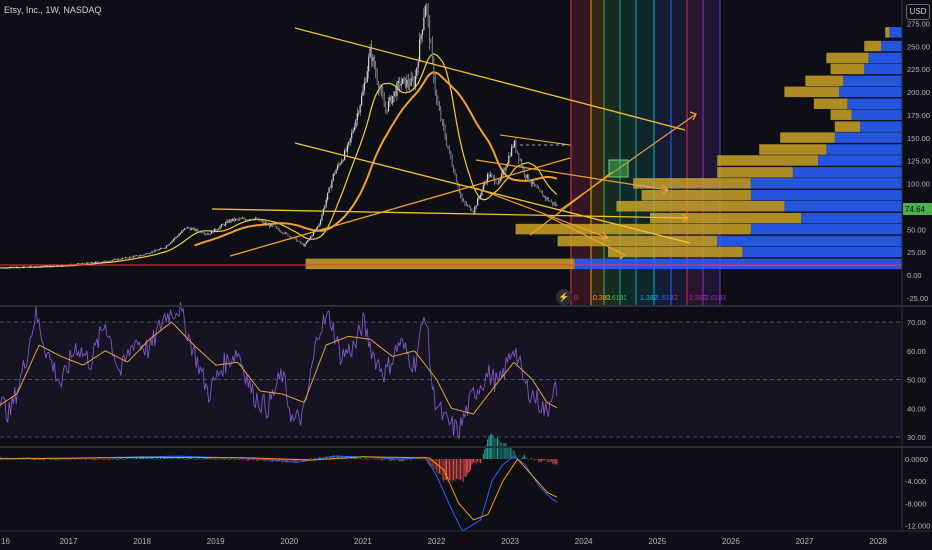  Describe the element at coordinates (918, 161) in the screenshot. I see `price-tick-label: 125.00` at that location.